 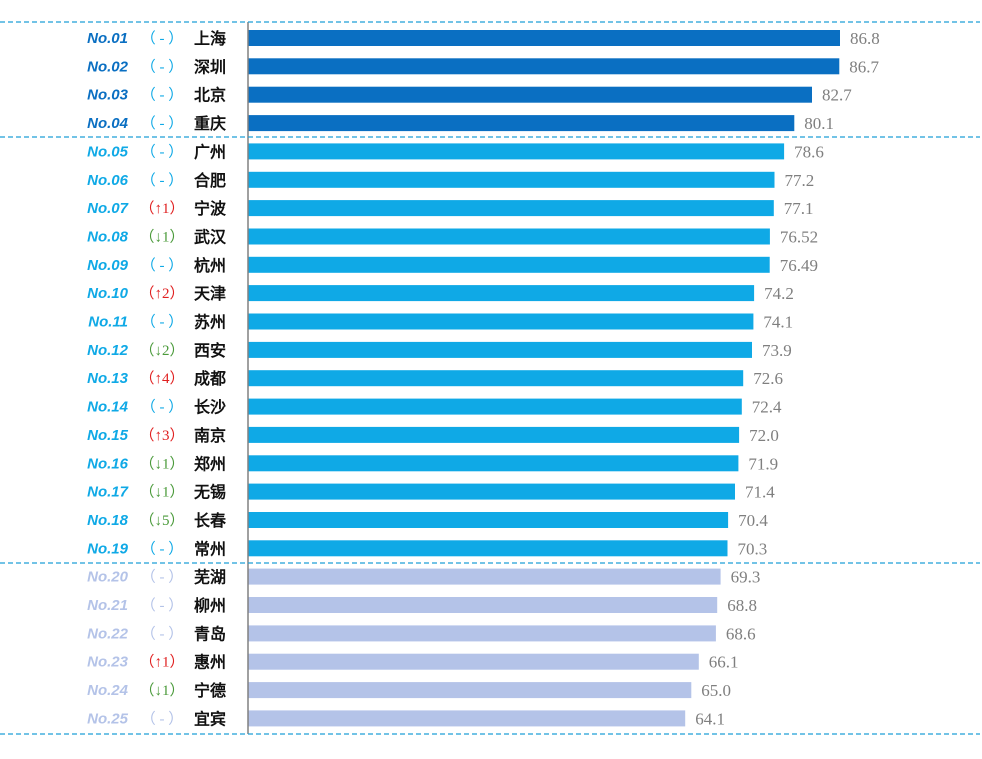 I want to click on rank-label: No.17, so click(x=108, y=492).